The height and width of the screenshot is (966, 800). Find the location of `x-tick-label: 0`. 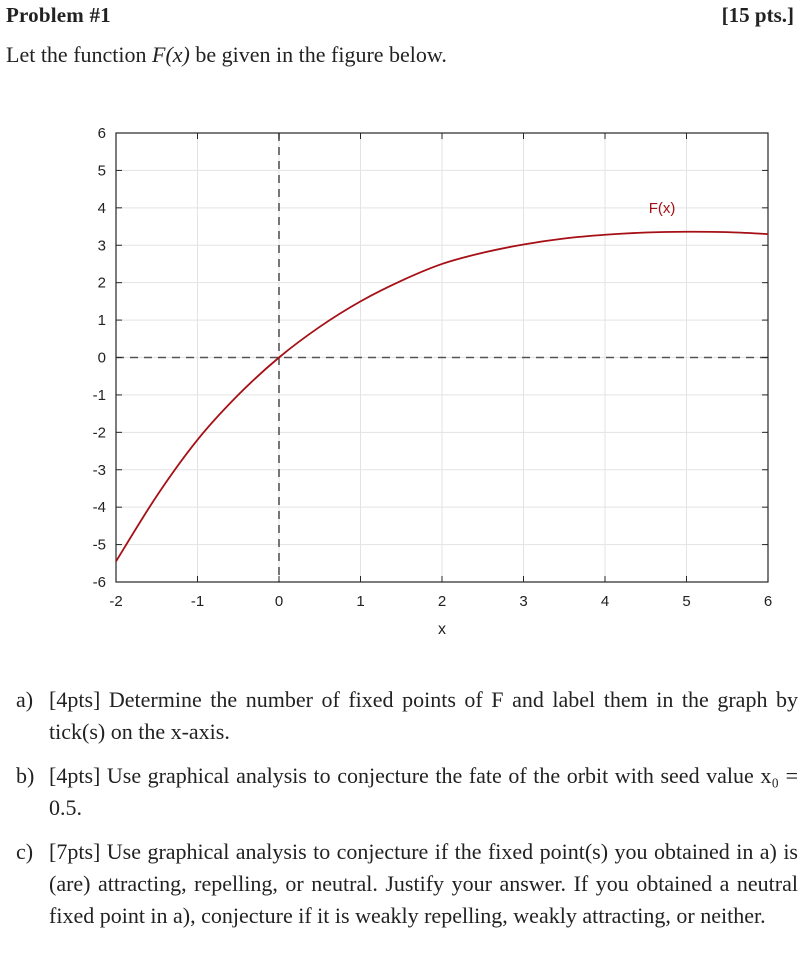

x-tick-label: 0 is located at coordinates (279, 601).